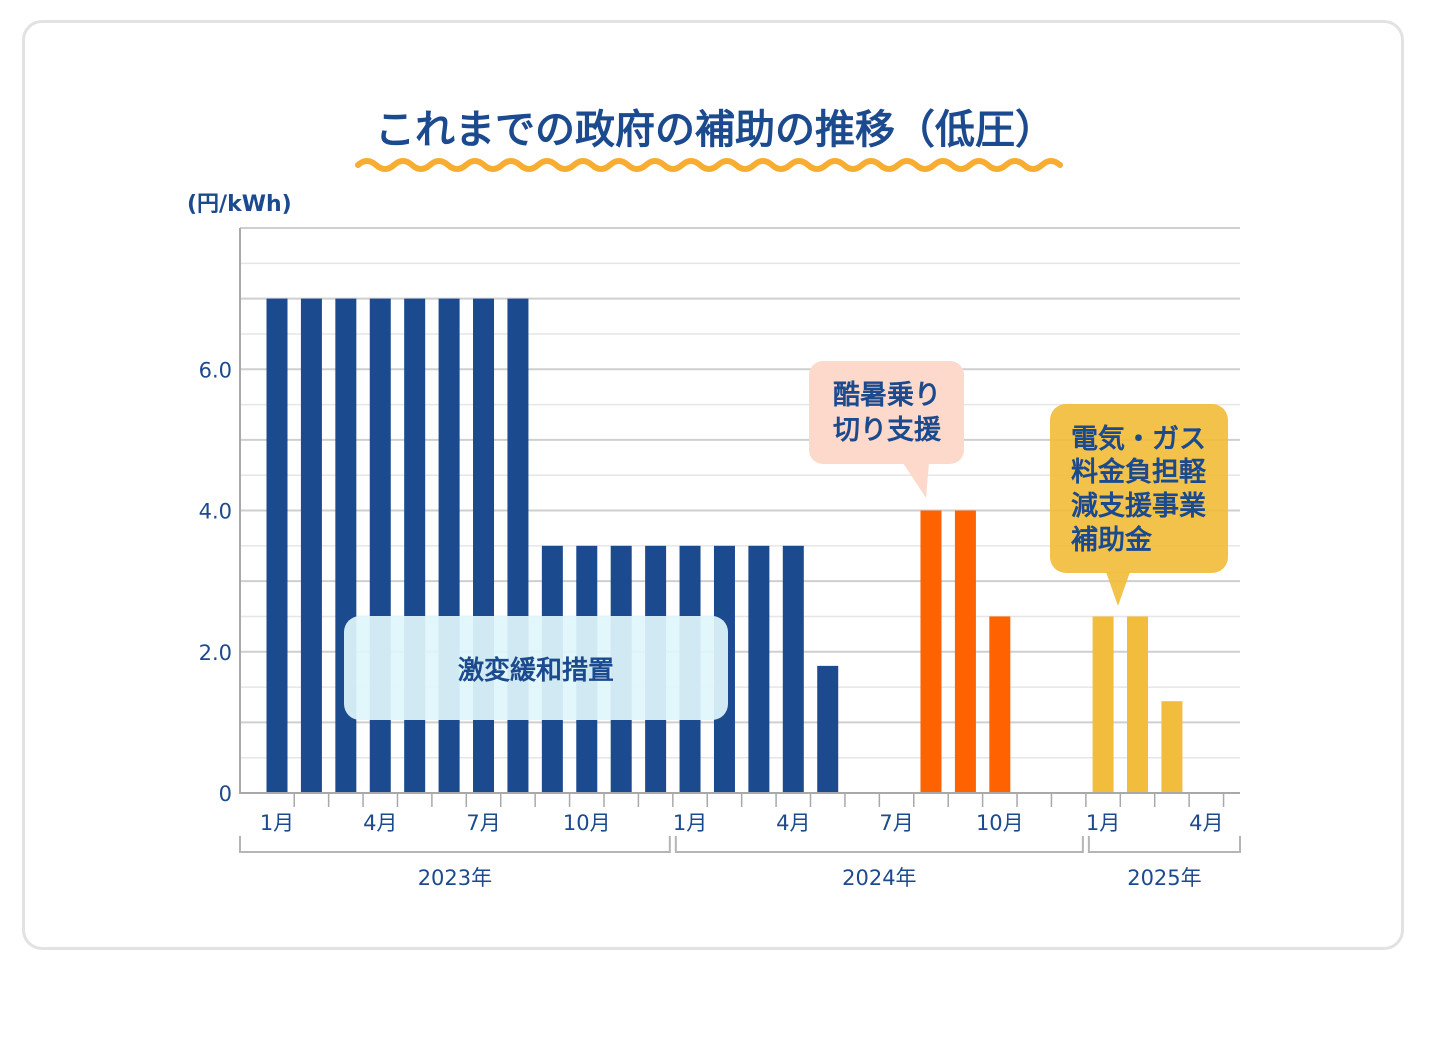  I want to click on year-brackets: 2023年 2024年 2025年, so click(740, 863).